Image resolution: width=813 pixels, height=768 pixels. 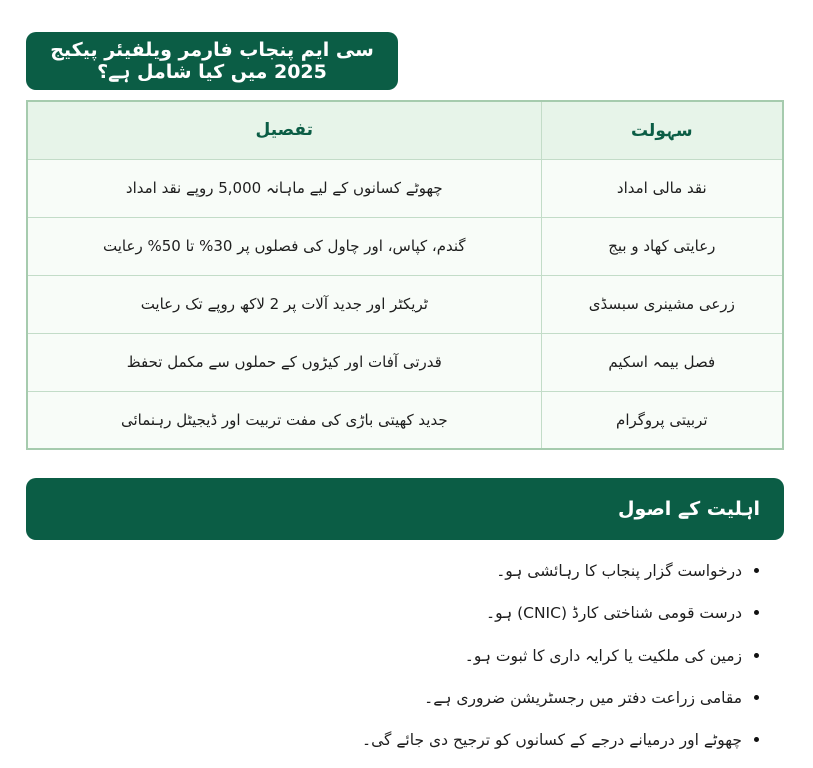 I want to click on facility-cell: فصل بیمہ اسکیم, so click(x=662, y=362).